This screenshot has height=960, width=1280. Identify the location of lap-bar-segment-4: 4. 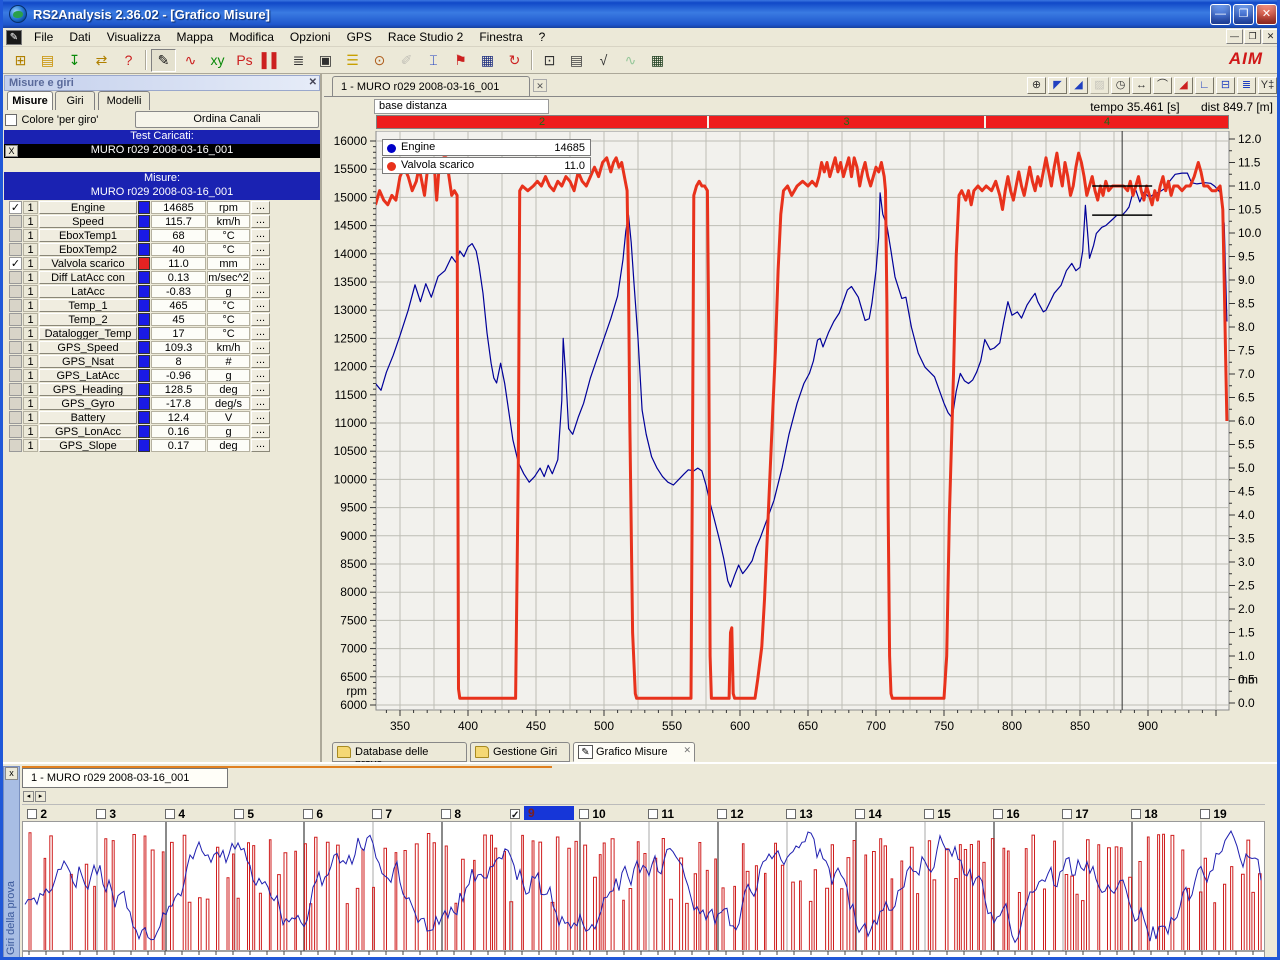
(1107, 122).